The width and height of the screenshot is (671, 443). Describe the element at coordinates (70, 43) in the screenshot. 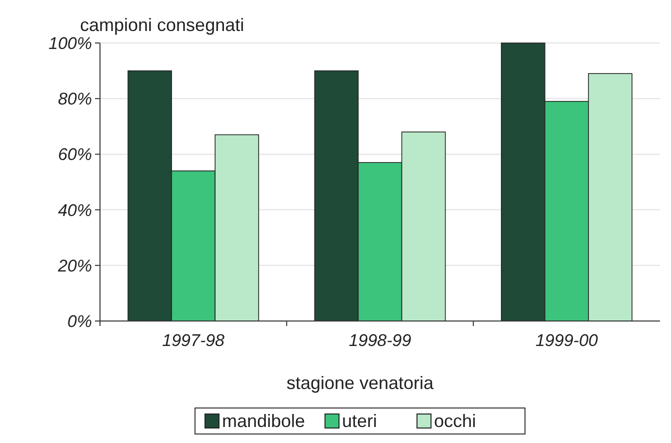

I see `y-tick-label: 100%` at that location.